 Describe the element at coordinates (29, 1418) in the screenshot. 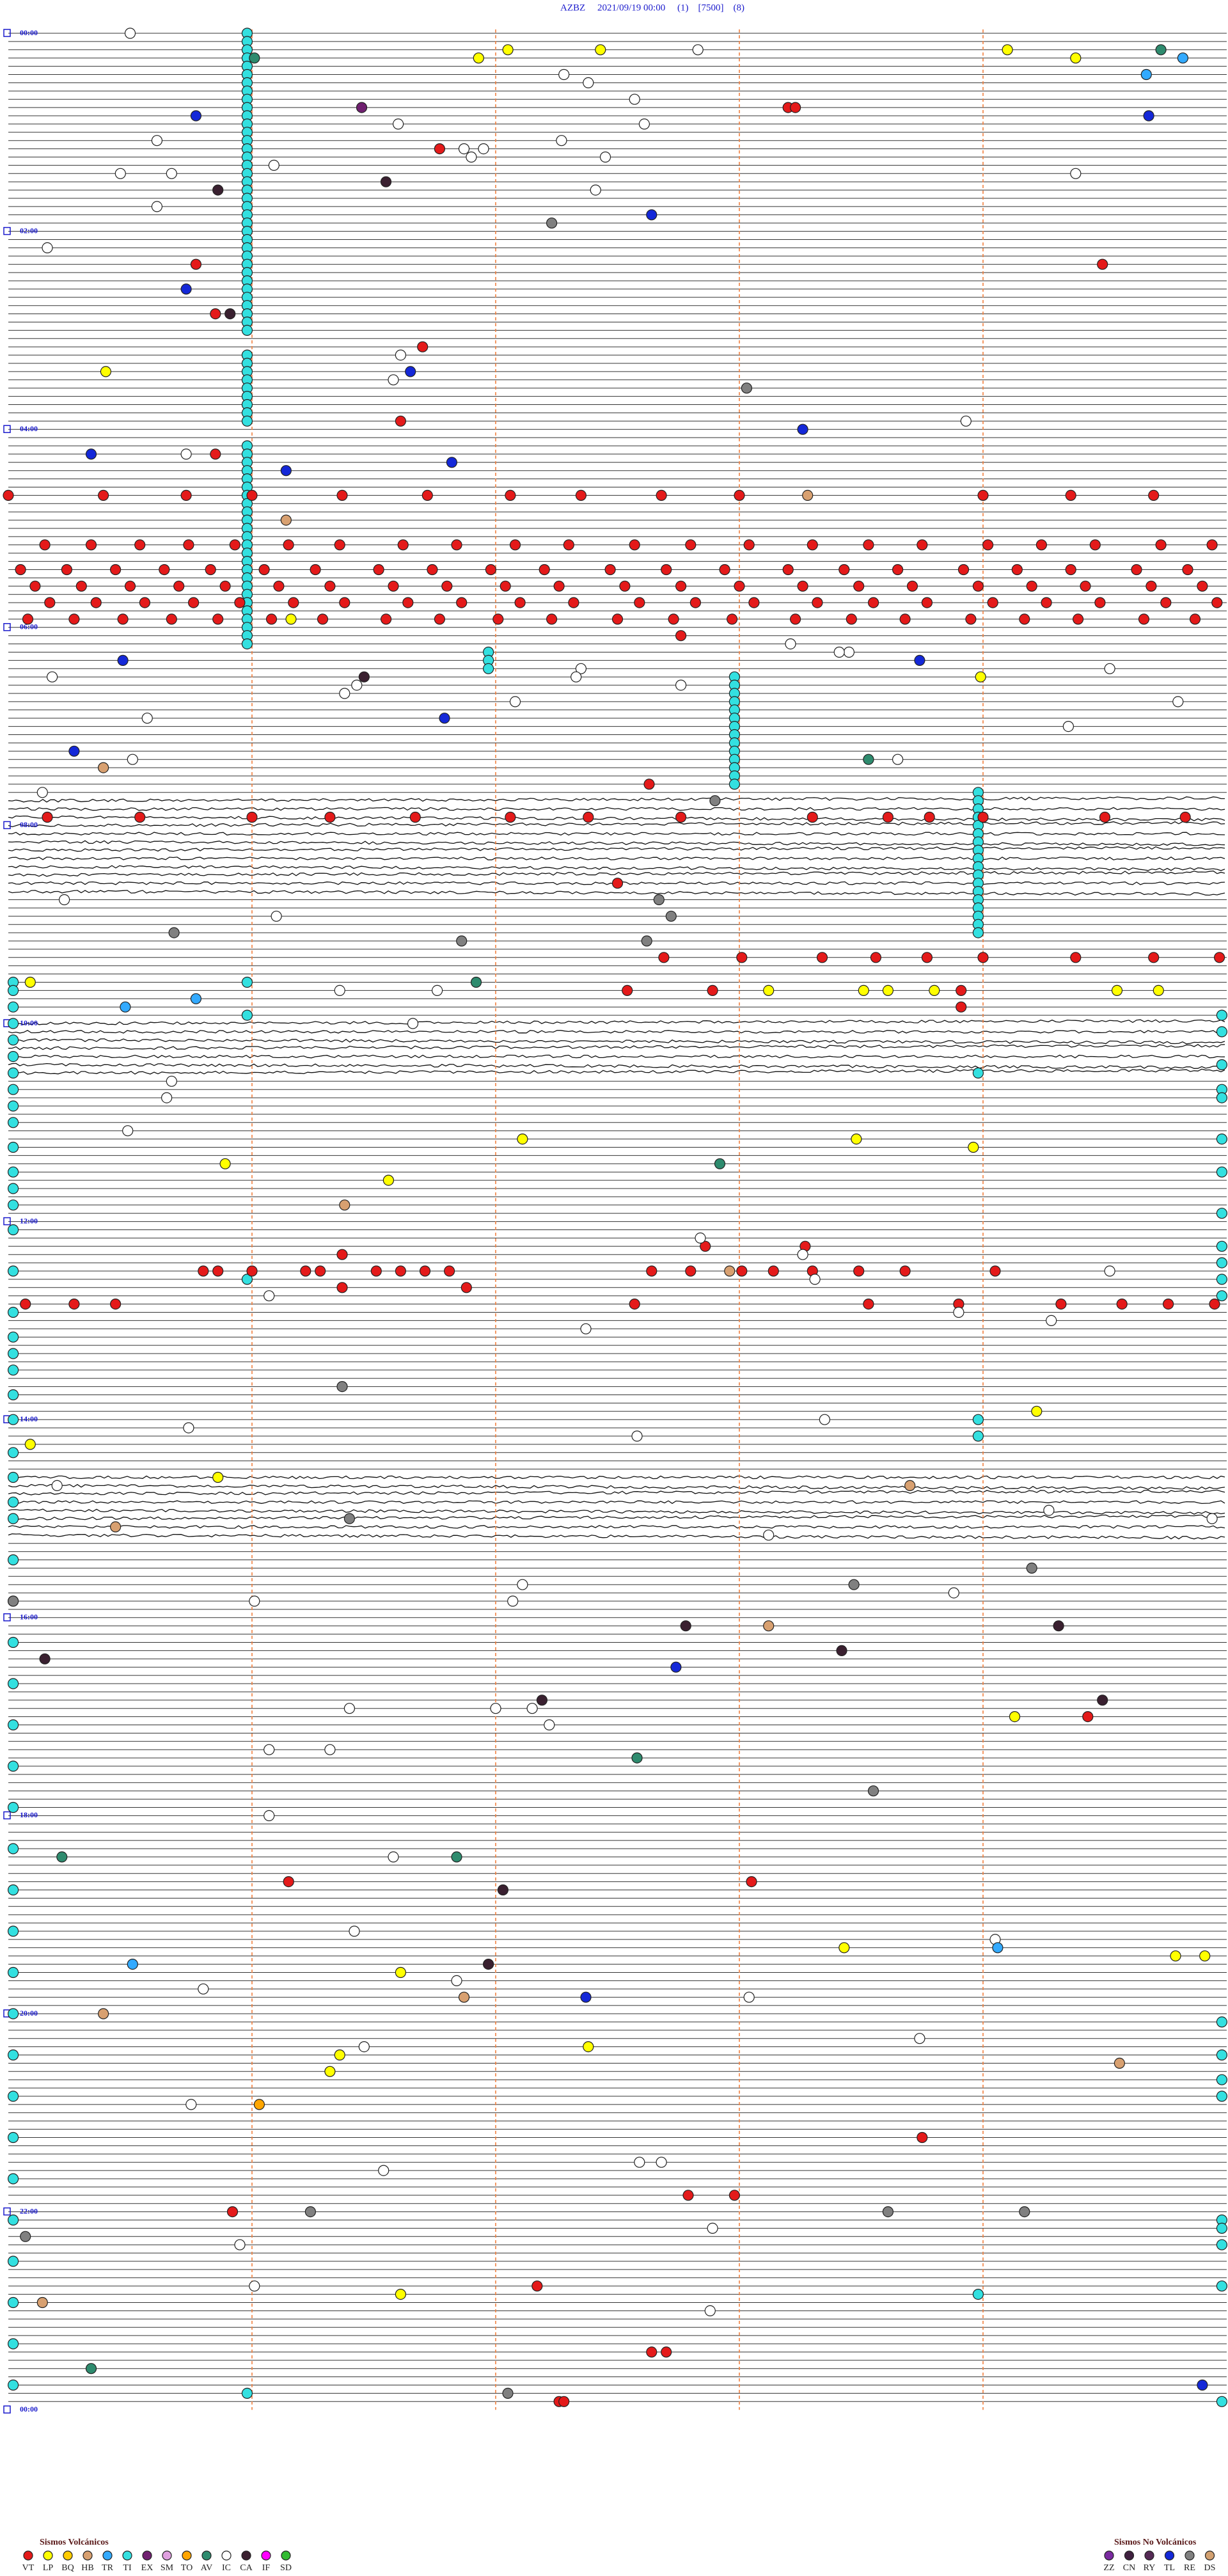

I see `hour-label: 14:00` at that location.